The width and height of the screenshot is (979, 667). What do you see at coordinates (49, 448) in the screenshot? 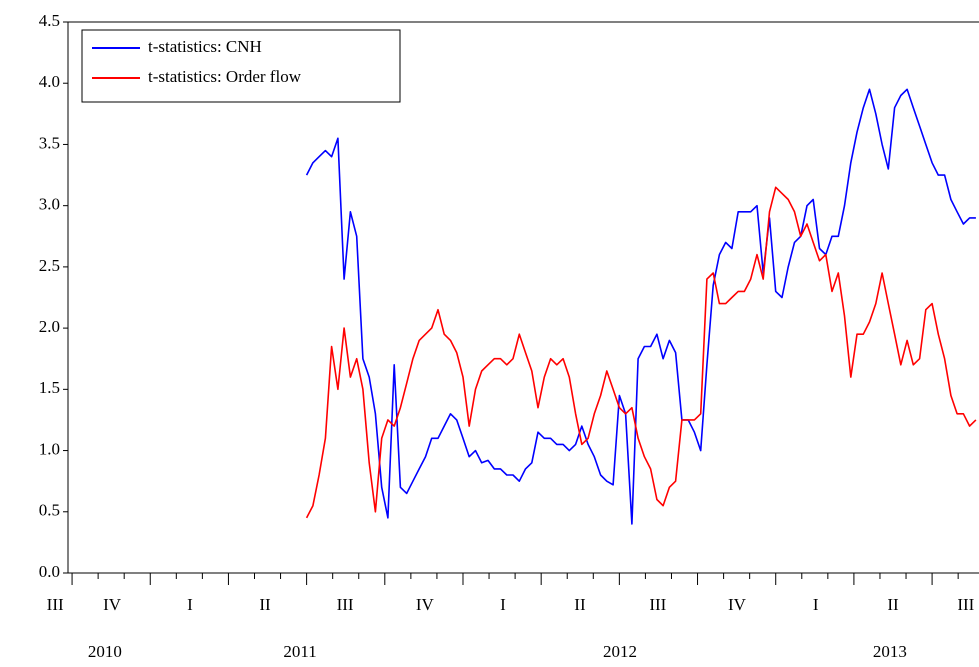
I see `y-tick-label: 1.0` at bounding box center [49, 448].